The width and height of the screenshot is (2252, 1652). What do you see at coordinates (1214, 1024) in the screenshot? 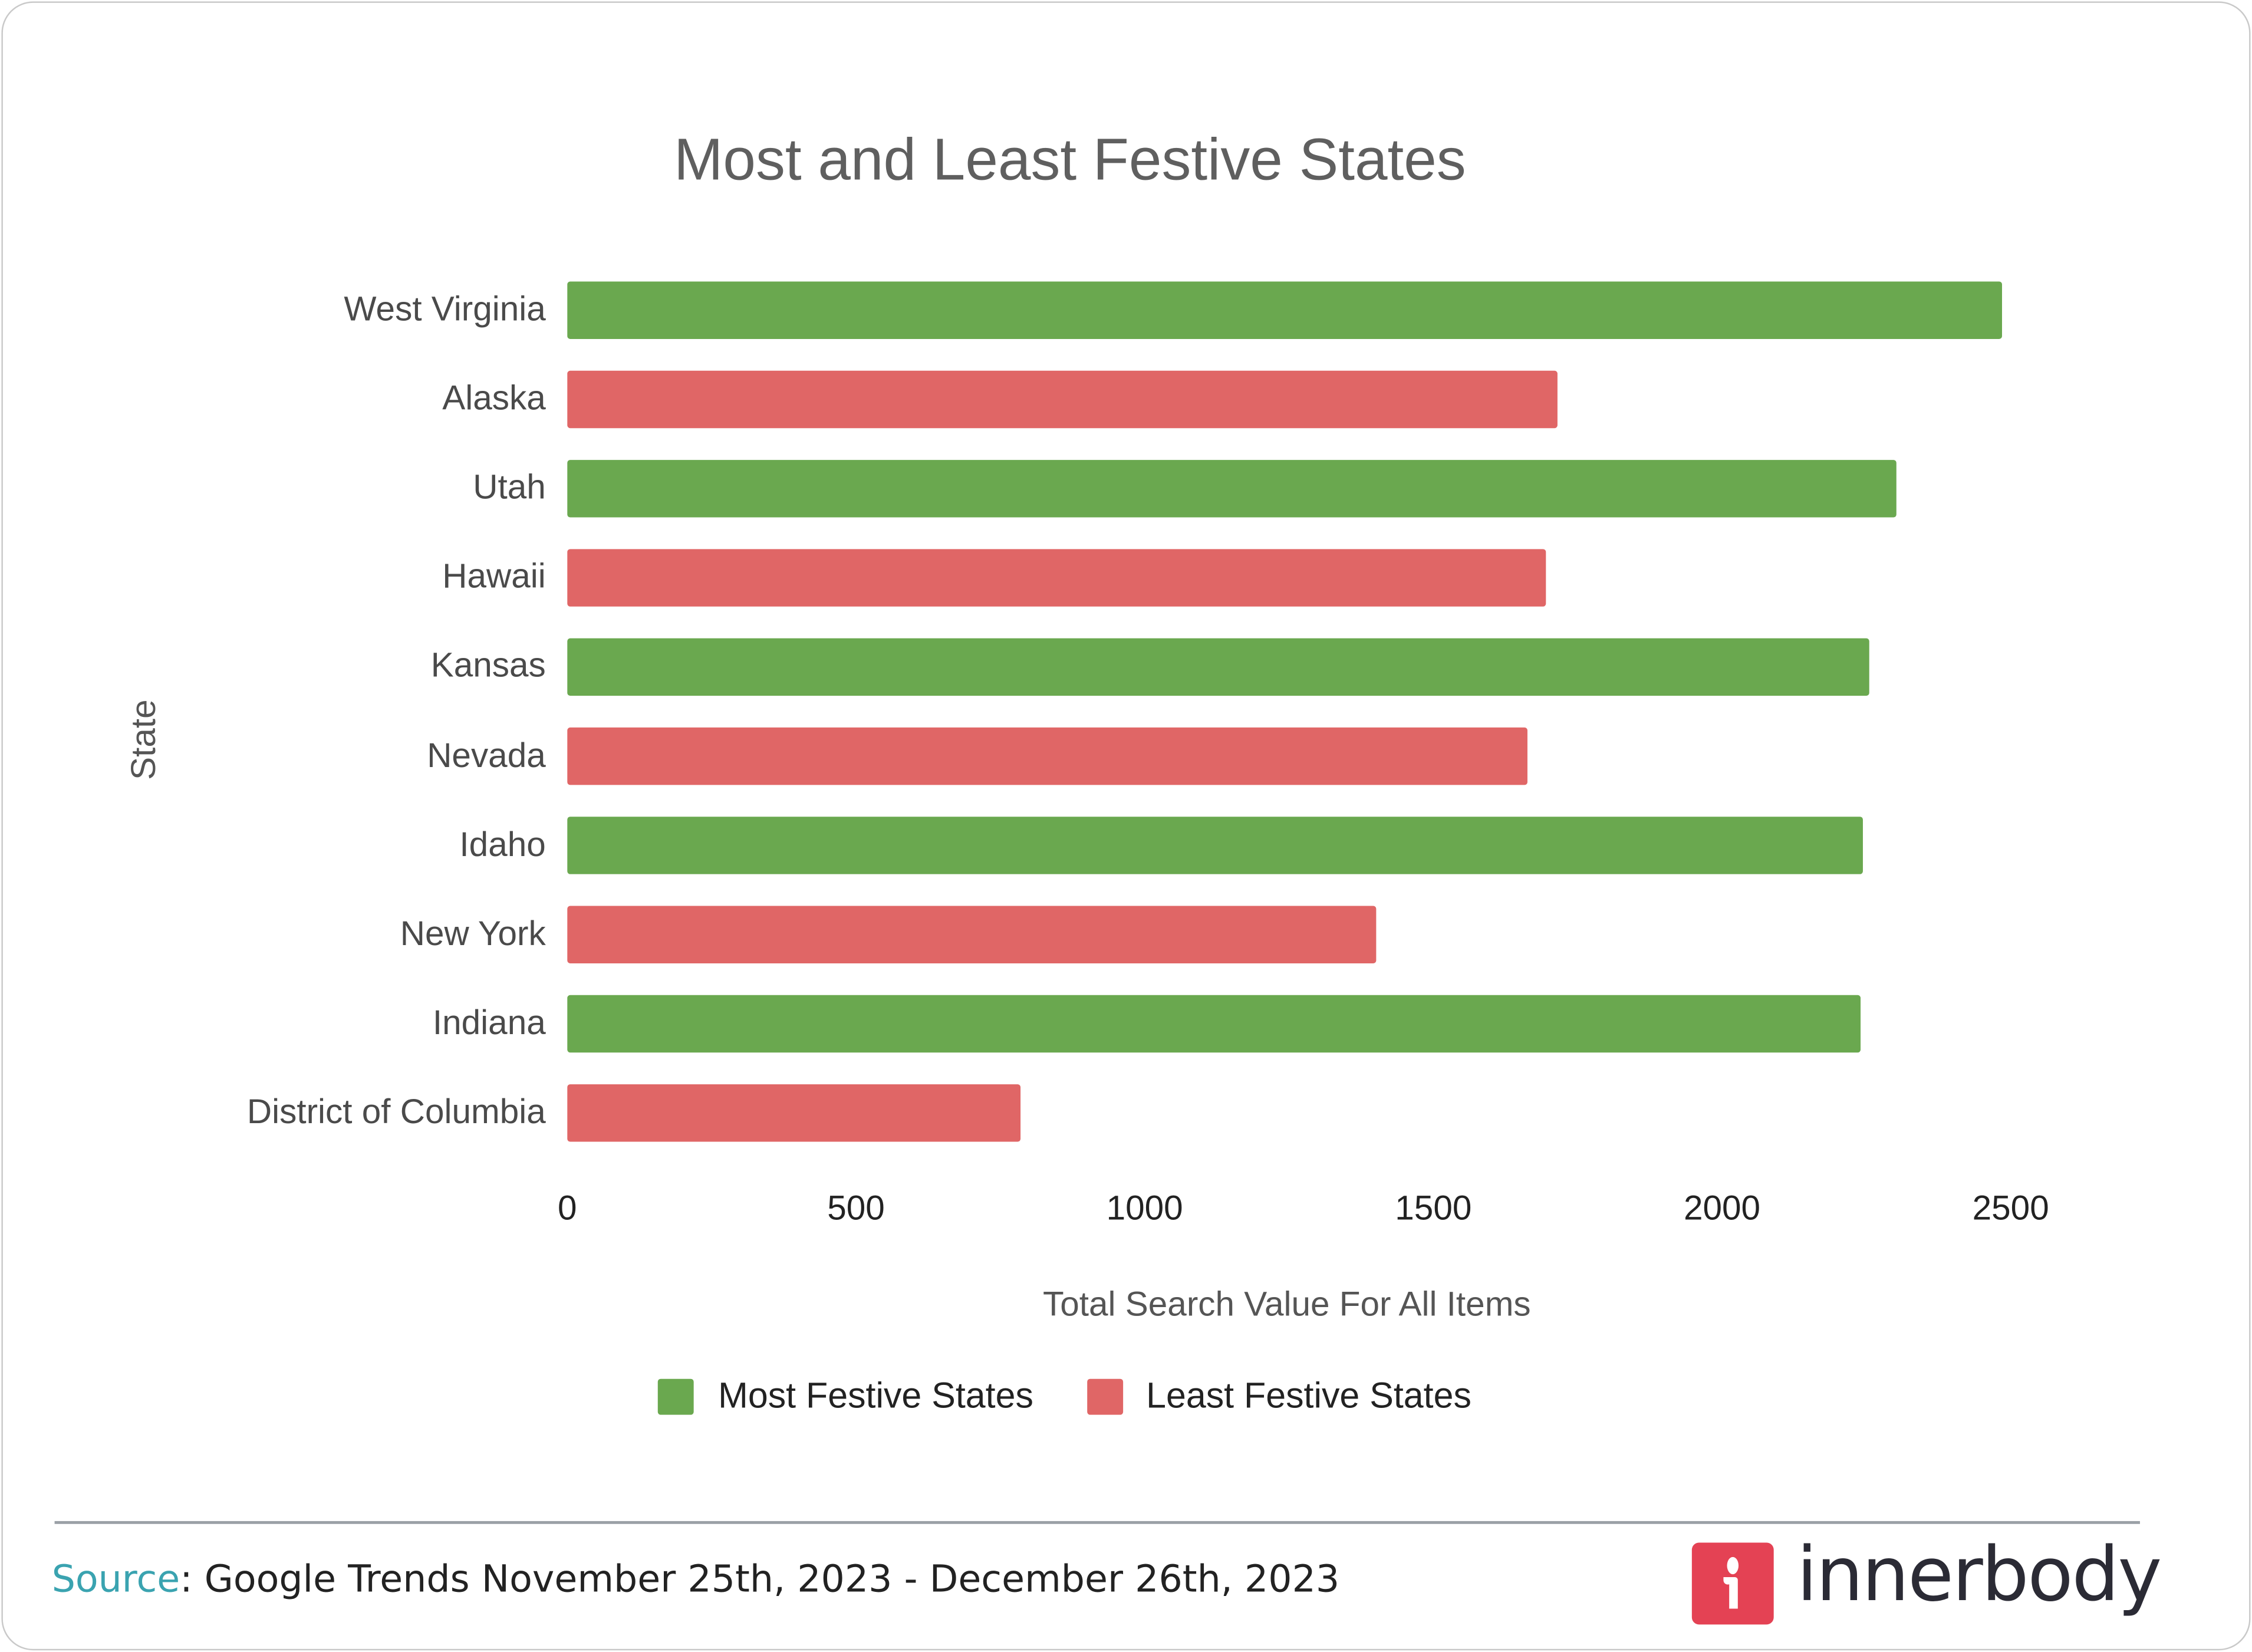
I see `bar-indiana` at bounding box center [1214, 1024].